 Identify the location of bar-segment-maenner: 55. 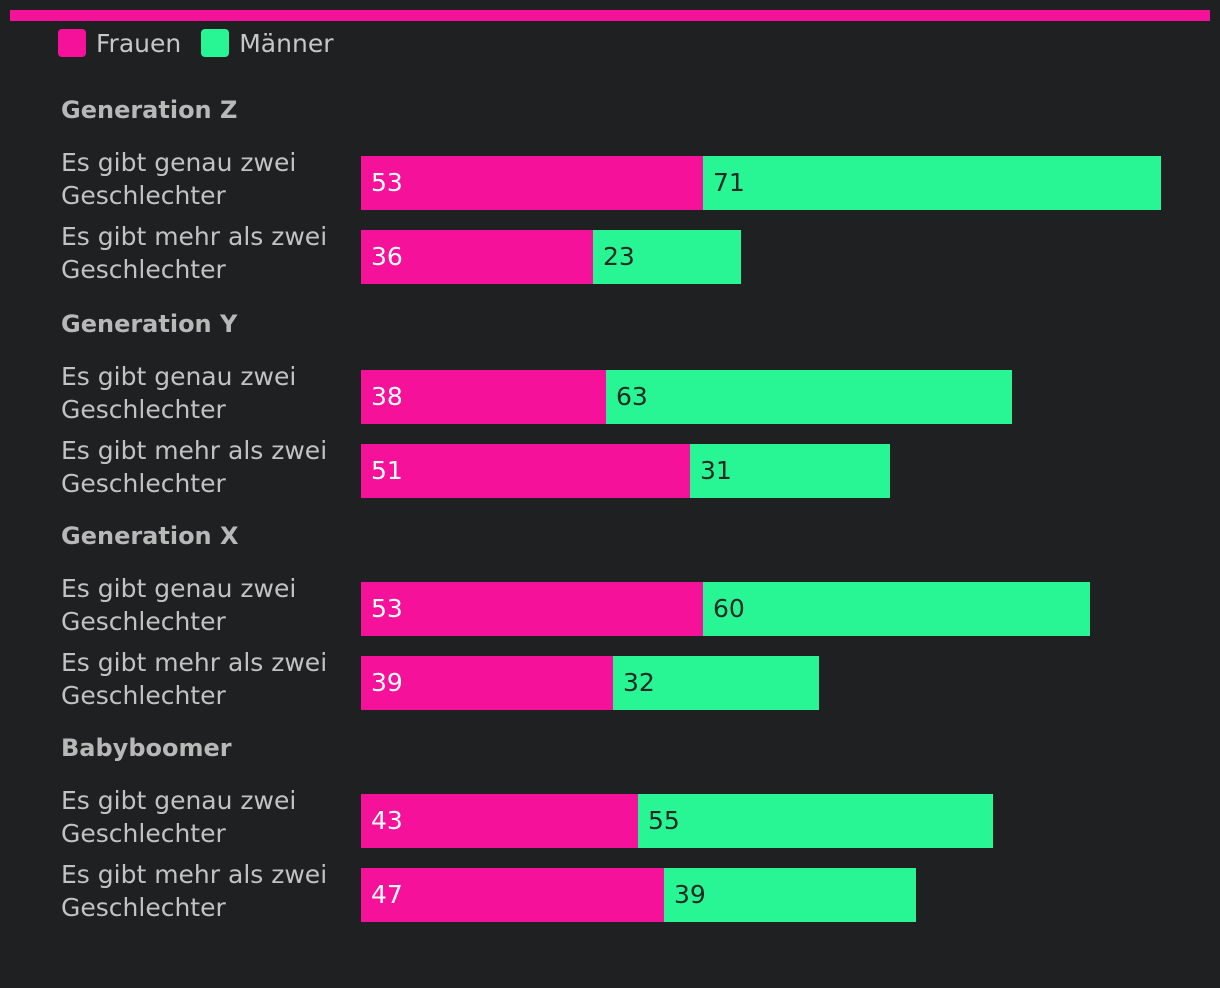
(815, 821).